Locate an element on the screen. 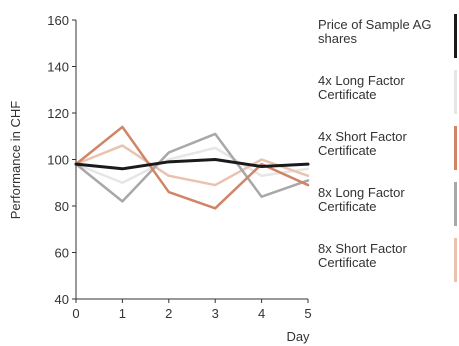 The width and height of the screenshot is (459, 346). x-tick-label: 2 is located at coordinates (168, 313).